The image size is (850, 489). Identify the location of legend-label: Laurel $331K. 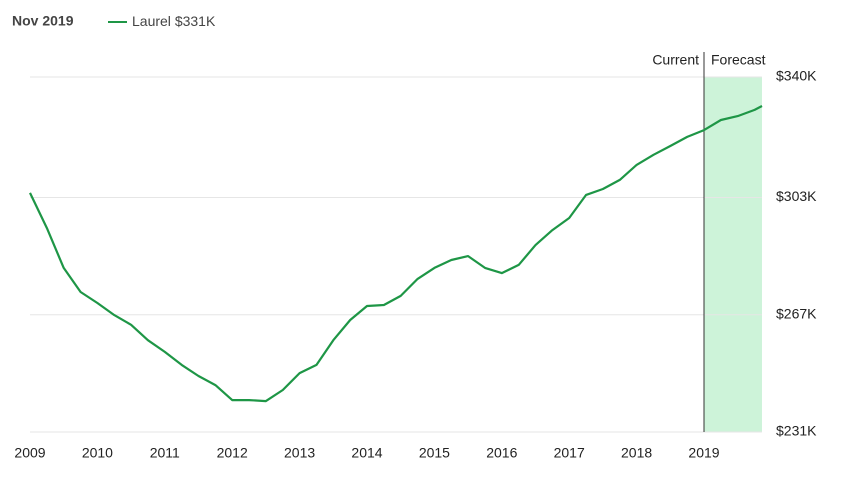
(174, 21).